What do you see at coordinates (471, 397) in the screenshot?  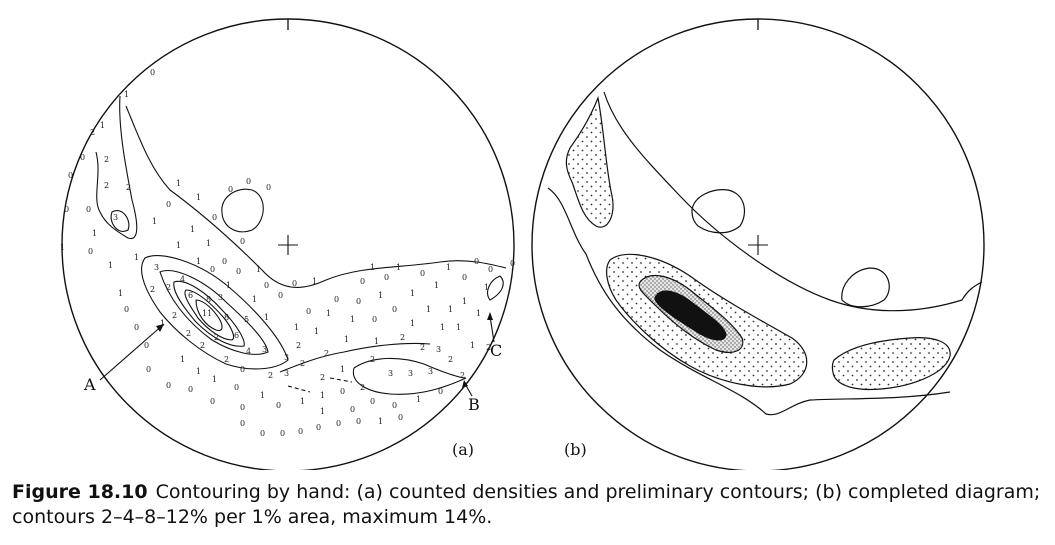 I see `callout-b-arrow: B` at bounding box center [471, 397].